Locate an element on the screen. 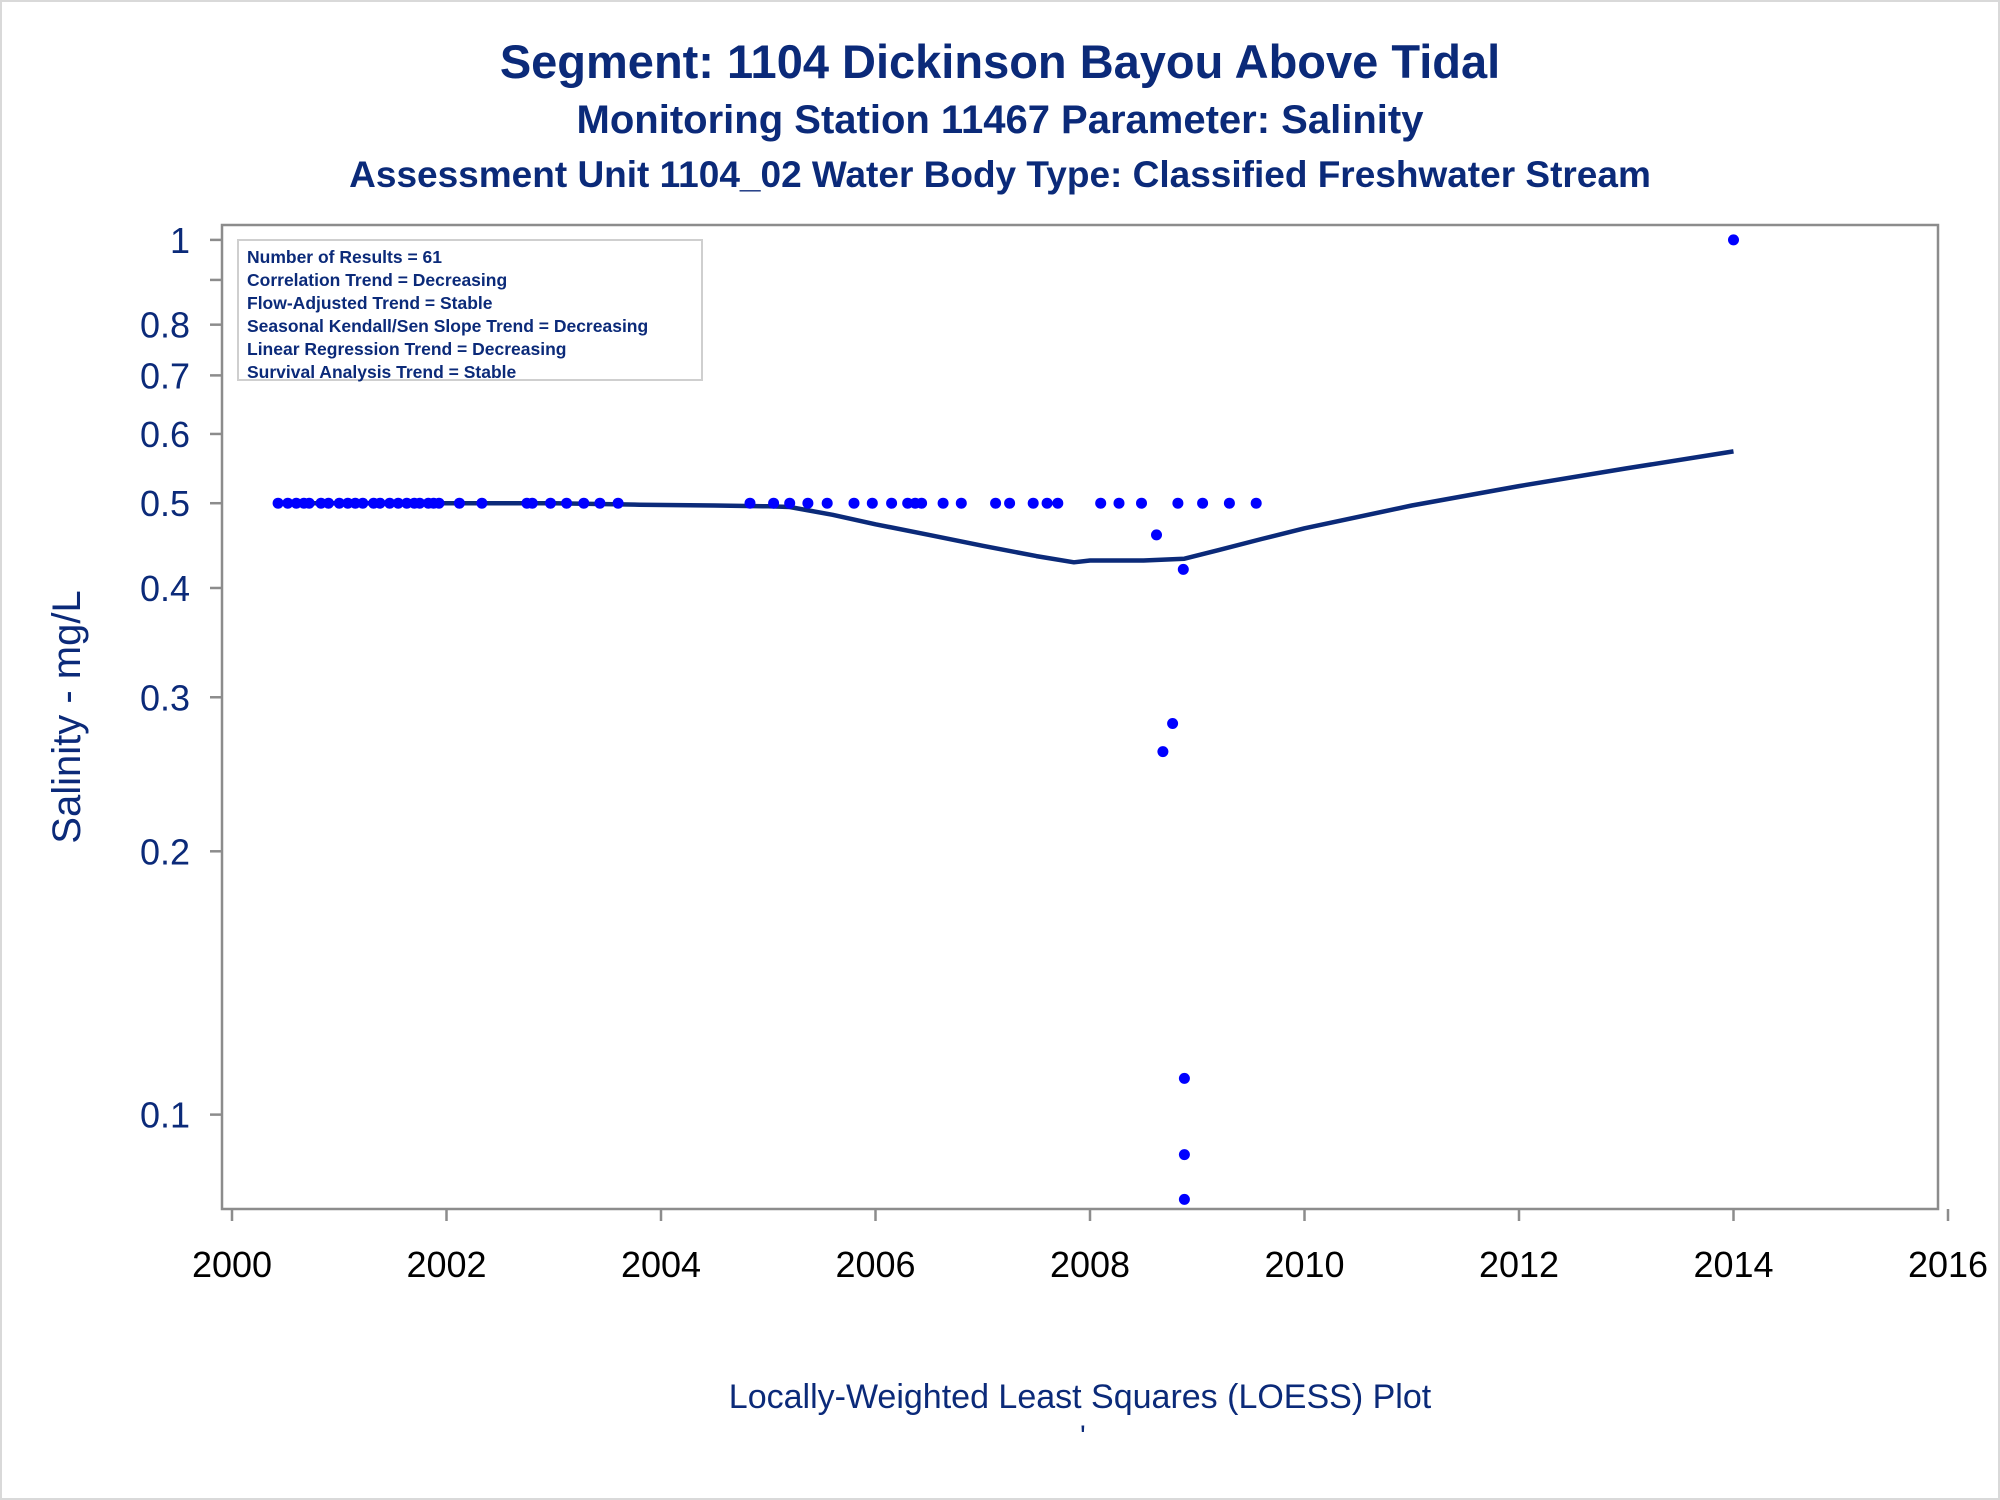  x-tick-label: 2006 is located at coordinates (875, 1264).